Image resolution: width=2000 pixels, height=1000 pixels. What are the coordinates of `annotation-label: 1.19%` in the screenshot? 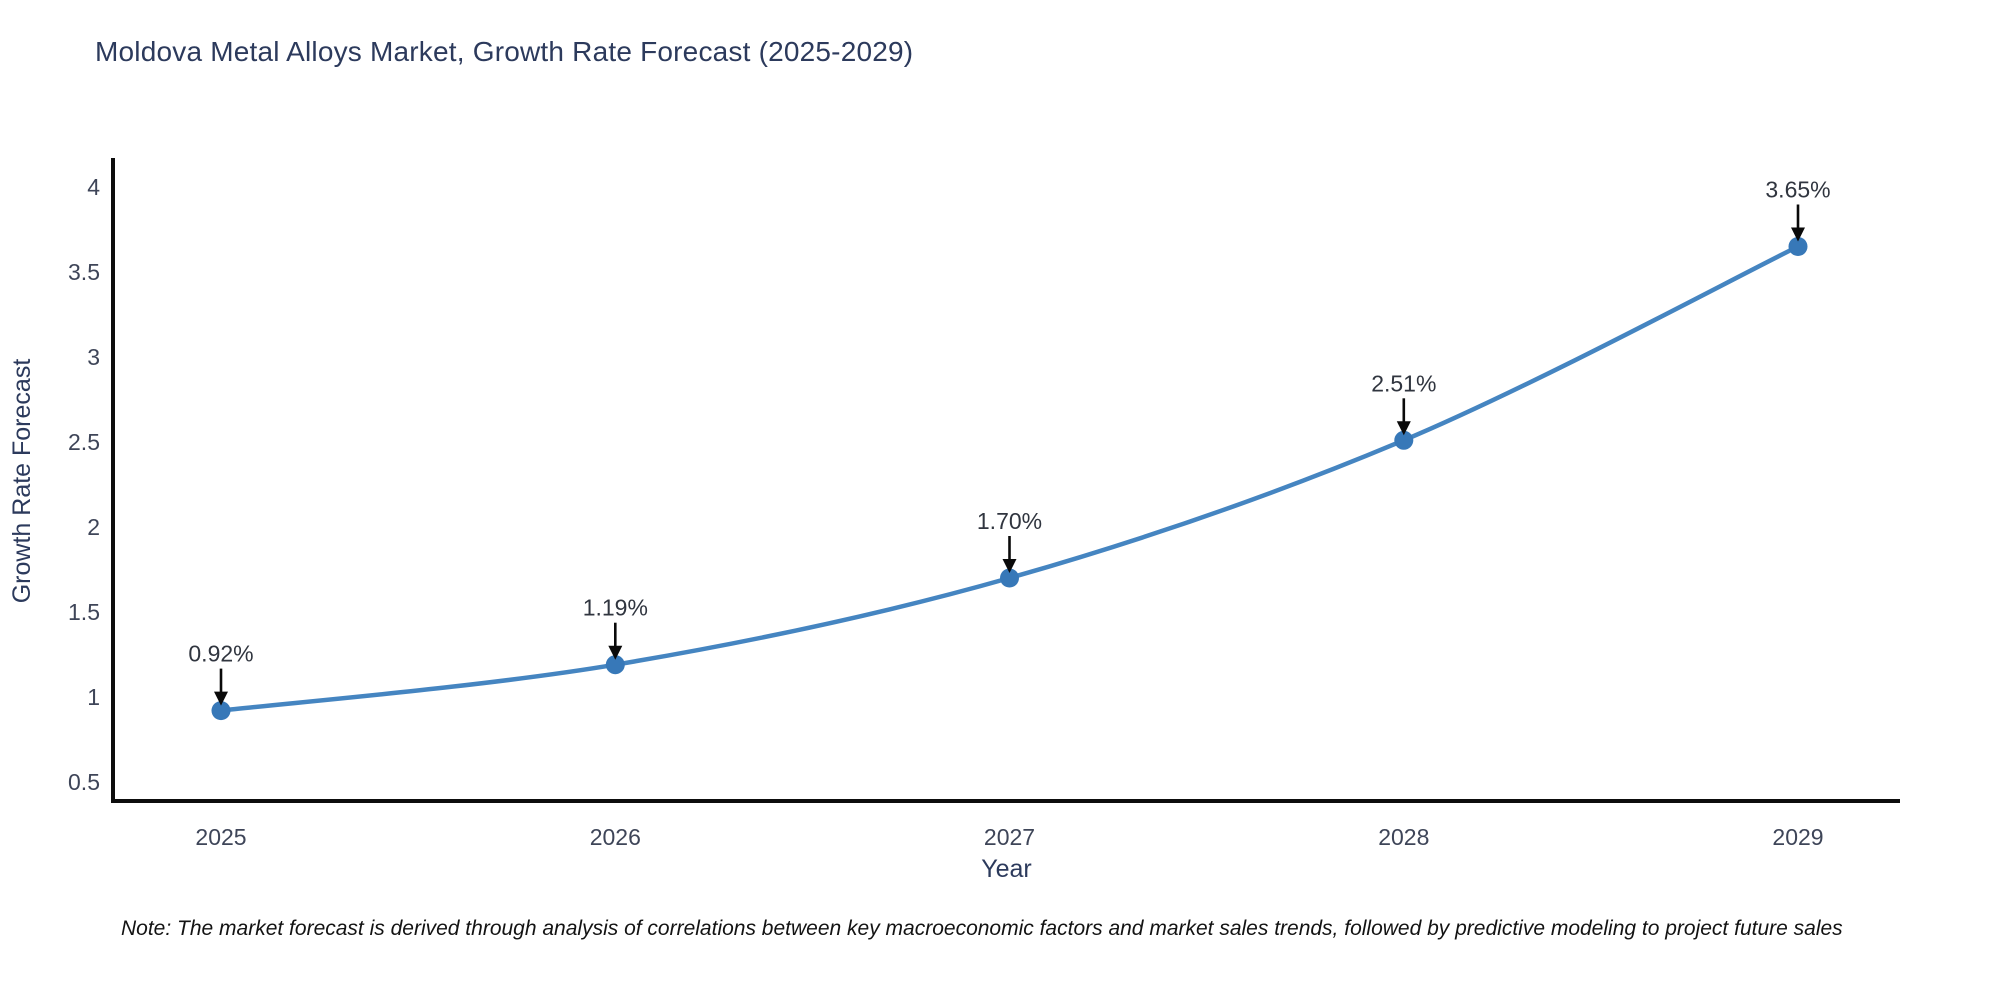 It's located at (615, 608).